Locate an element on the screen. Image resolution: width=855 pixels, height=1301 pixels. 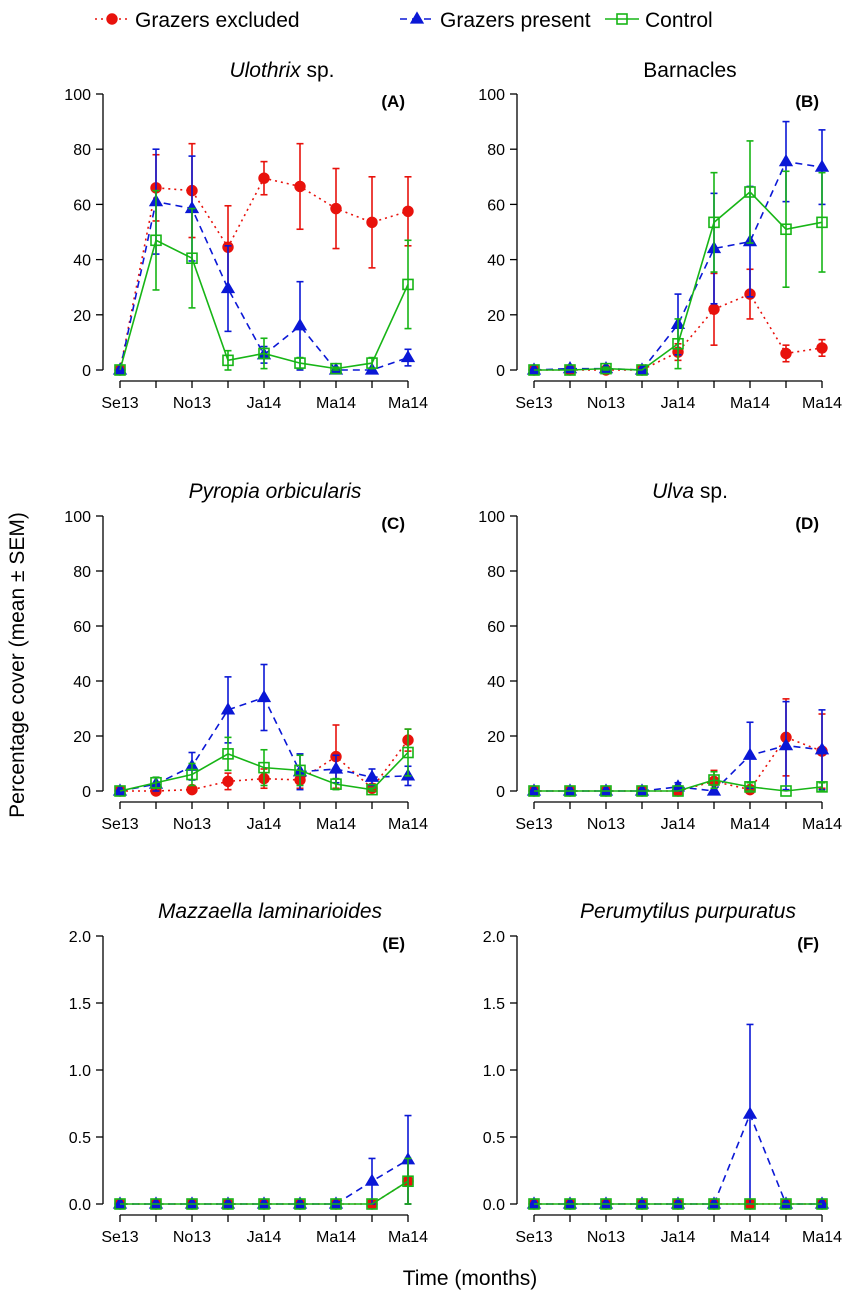
y-tick-label-d-4: 80 is located at coordinates (496, 572).